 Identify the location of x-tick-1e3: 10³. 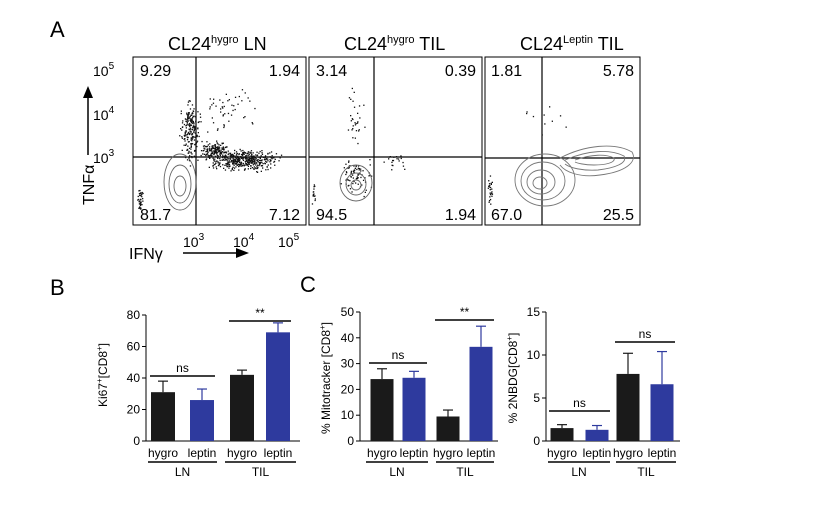
(194, 241).